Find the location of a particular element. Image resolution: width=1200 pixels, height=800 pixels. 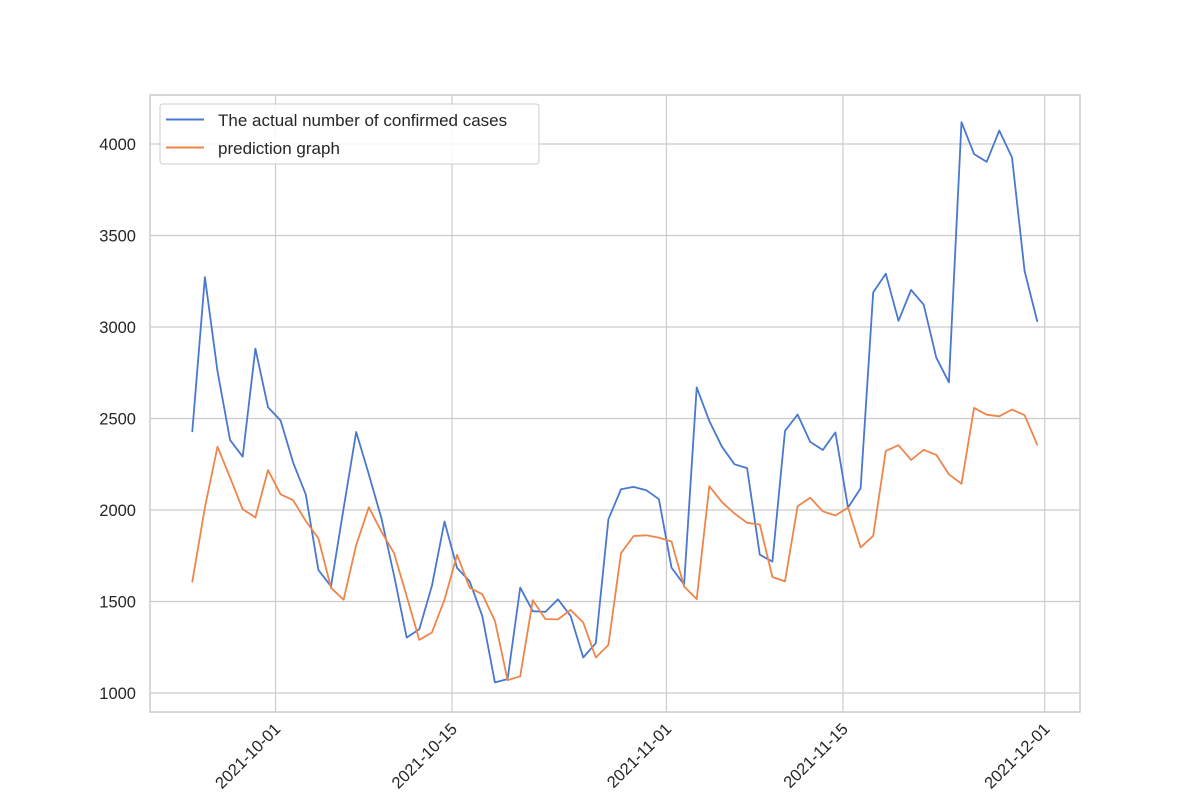

y-tick-label: 2500 is located at coordinates (117, 420).